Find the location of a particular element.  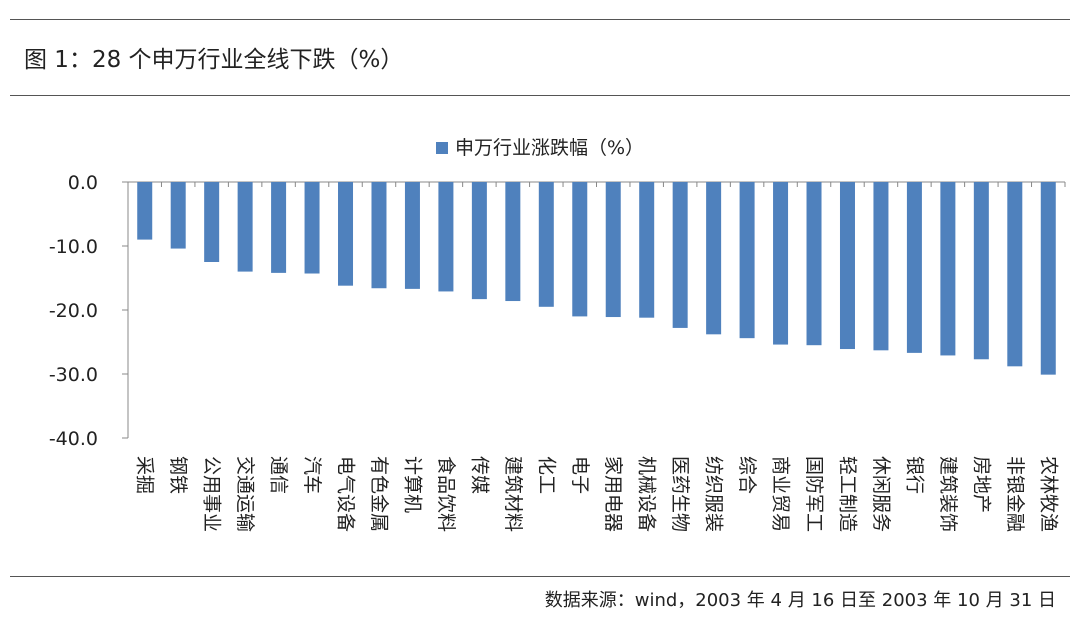

x-tick-label: 商业贸易 is located at coordinates (781, 494).